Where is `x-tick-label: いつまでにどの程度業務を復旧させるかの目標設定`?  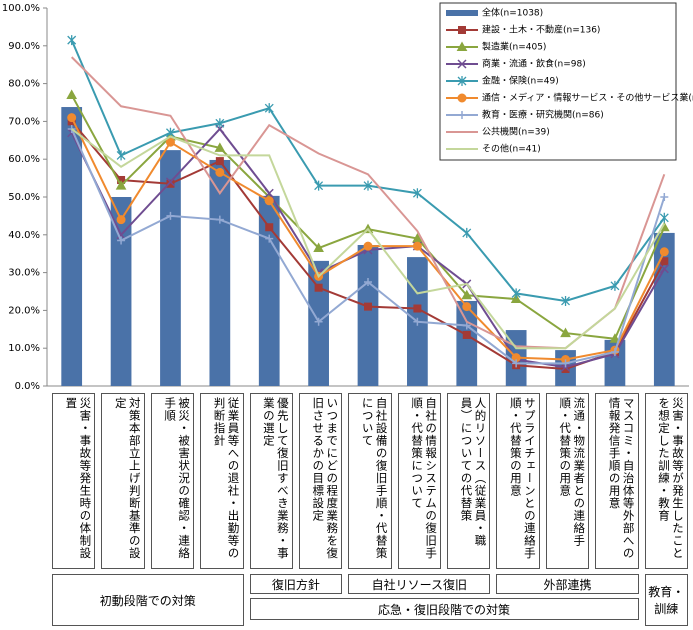 x-tick-label: いつまでにどの程度業務を復旧させるかの目標設定 is located at coordinates (320, 481).